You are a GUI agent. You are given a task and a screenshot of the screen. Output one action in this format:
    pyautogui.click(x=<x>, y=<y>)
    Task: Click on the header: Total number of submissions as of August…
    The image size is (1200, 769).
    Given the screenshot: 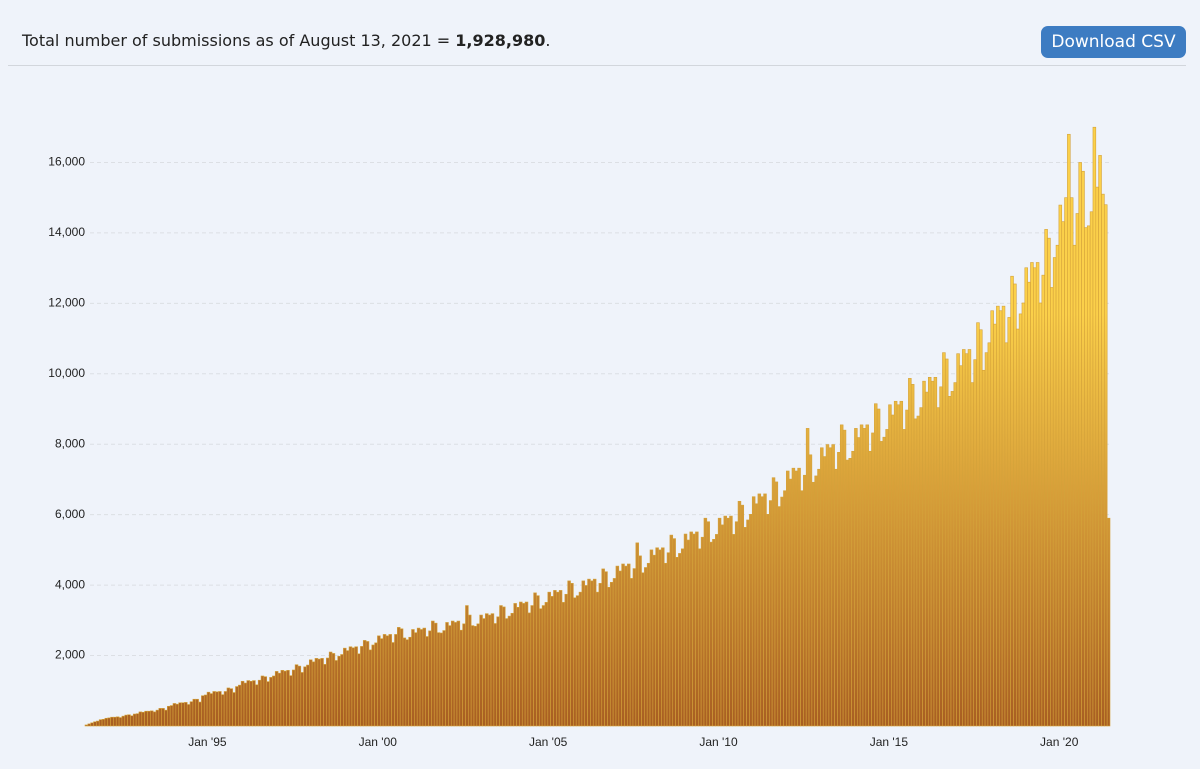 What is the action you would take?
    pyautogui.click(x=286, y=40)
    